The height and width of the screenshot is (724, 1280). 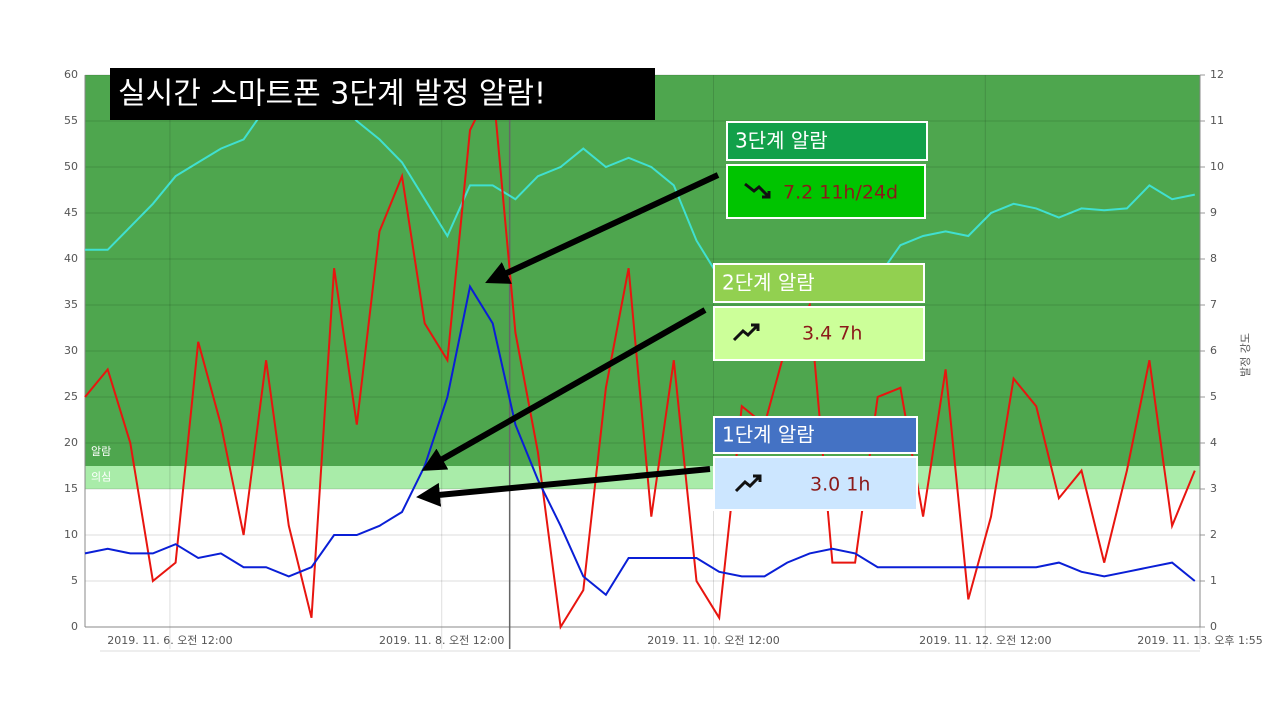 What do you see at coordinates (781, 141) in the screenshot?
I see `alarm-header: 3단계 알람` at bounding box center [781, 141].